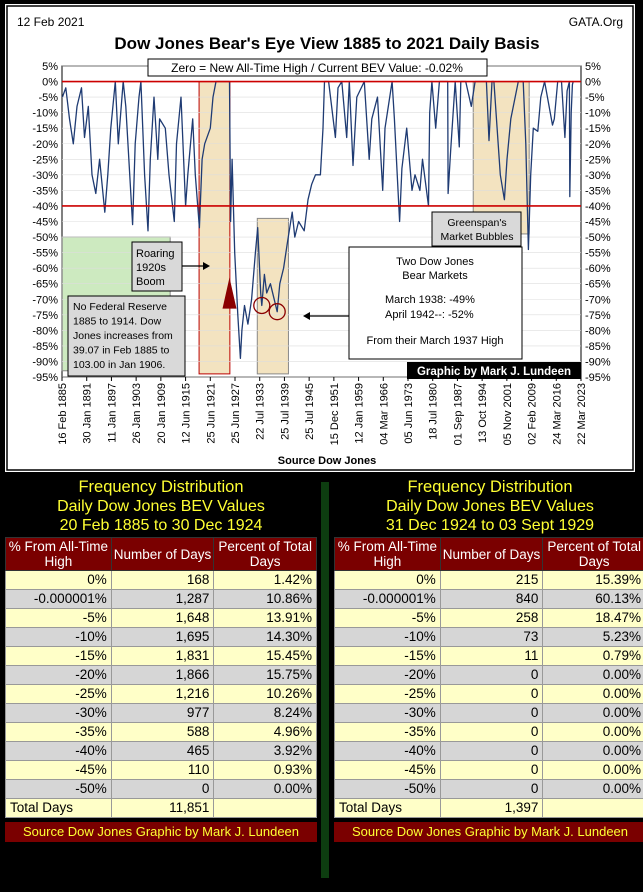  Describe the element at coordinates (112, 413) in the screenshot. I see `x-tick-label: 11 Jan 1897` at that location.